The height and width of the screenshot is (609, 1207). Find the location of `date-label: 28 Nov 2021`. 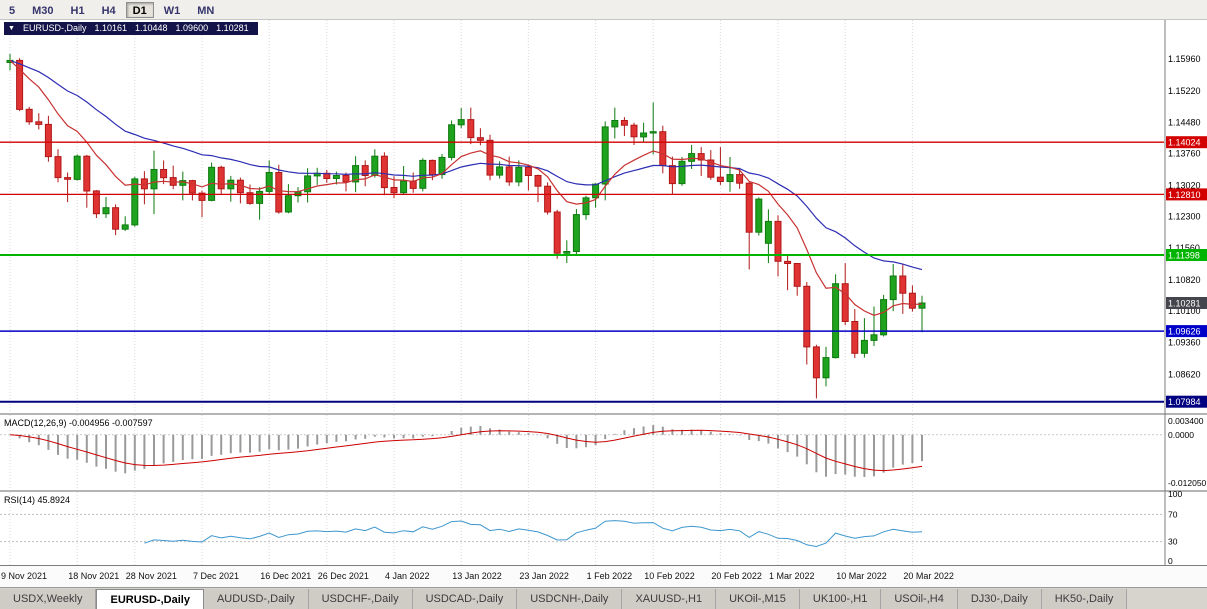

date-label: 28 Nov 2021 is located at coordinates (151, 576).